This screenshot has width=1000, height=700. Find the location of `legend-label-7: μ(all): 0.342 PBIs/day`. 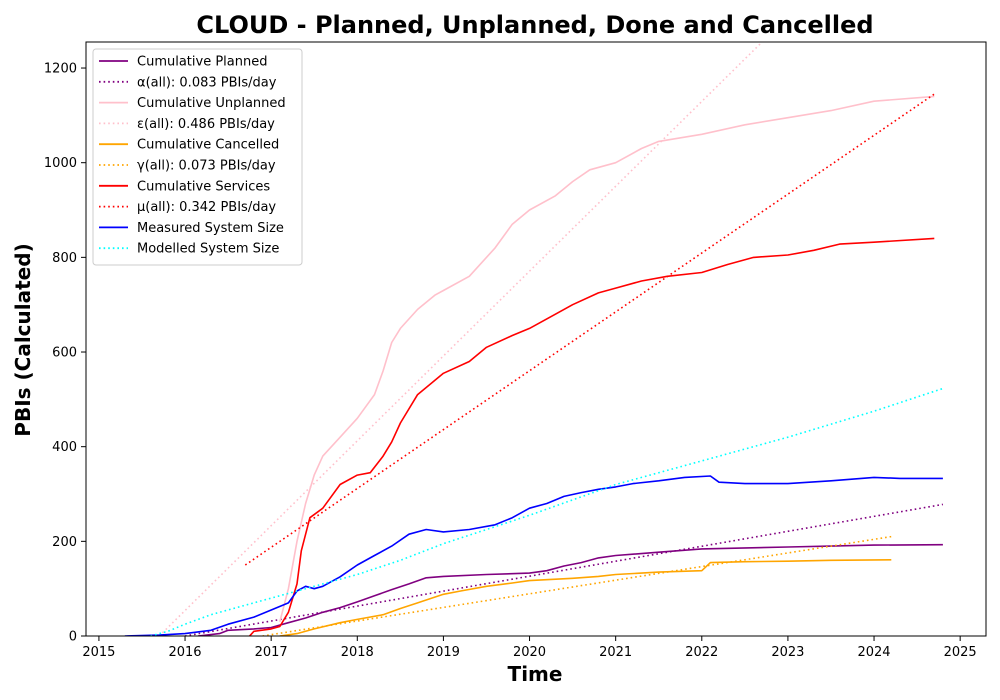

legend-label-7: μ(all): 0.342 PBIs/day is located at coordinates (206, 207).